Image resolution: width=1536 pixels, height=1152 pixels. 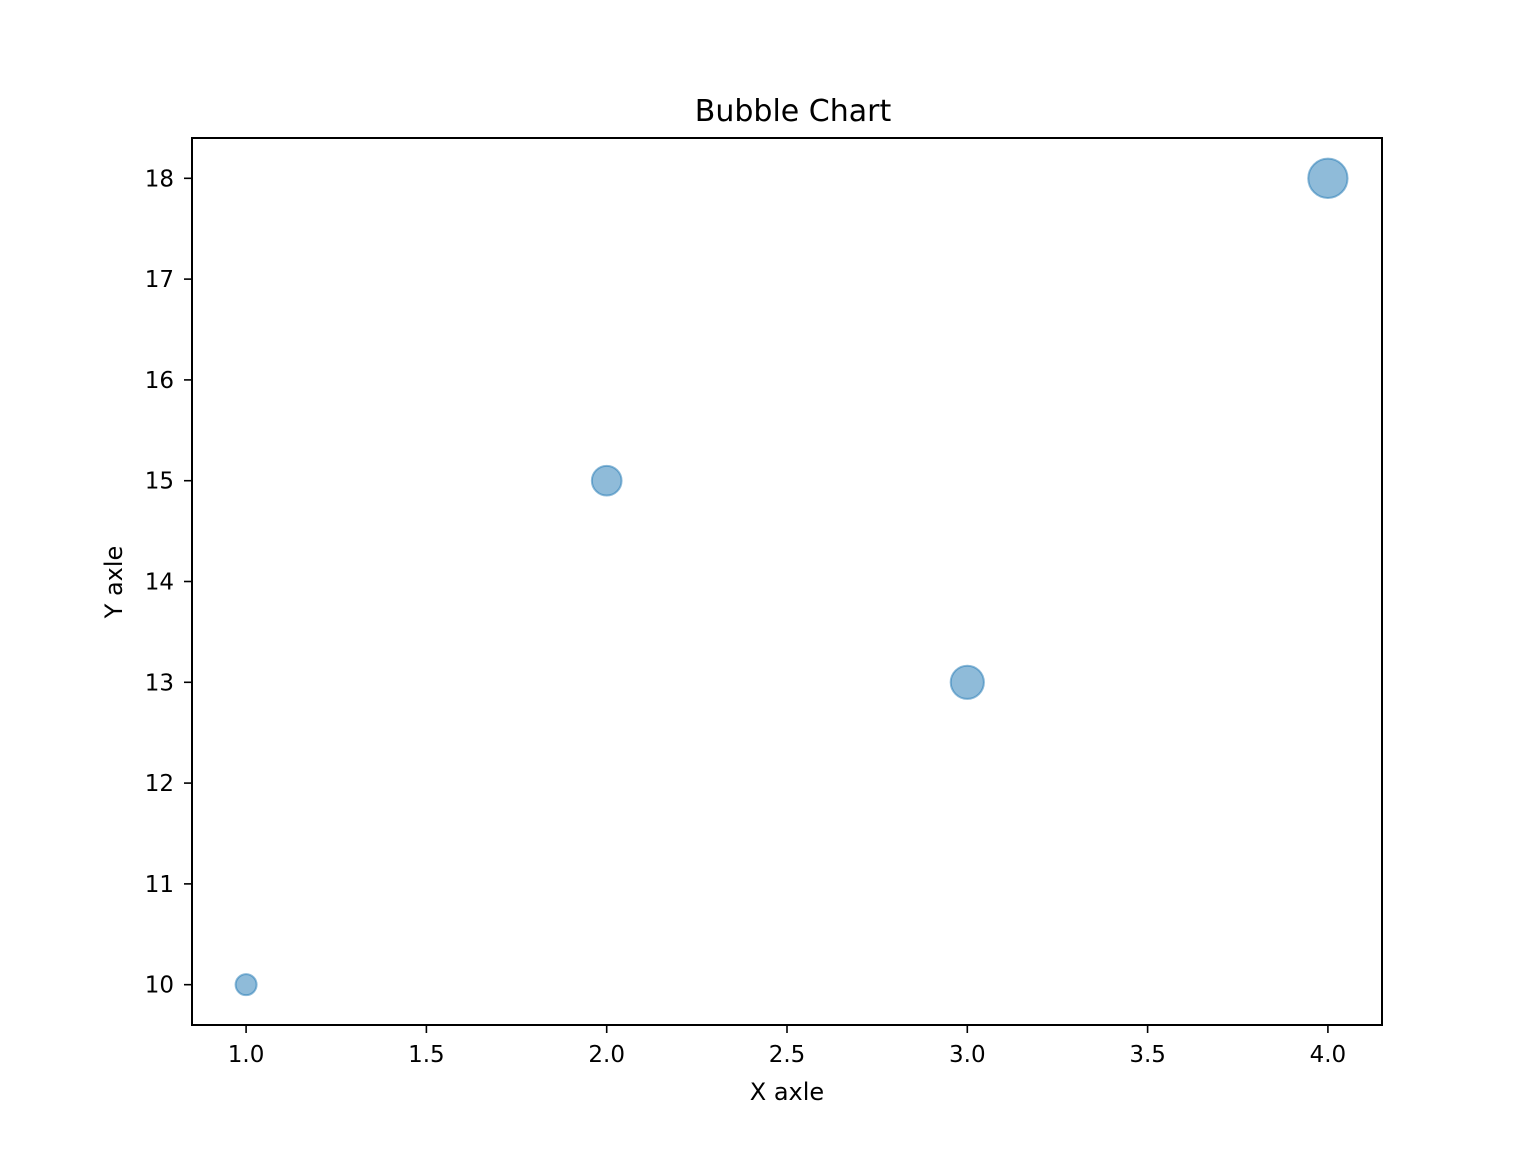 I want to click on y-tick-label: 14, so click(x=159, y=583).